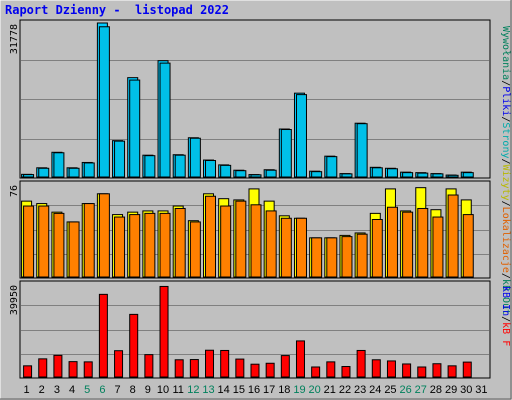 The image size is (512, 400). I want to click on x-label-day-4: 4, so click(72, 390).